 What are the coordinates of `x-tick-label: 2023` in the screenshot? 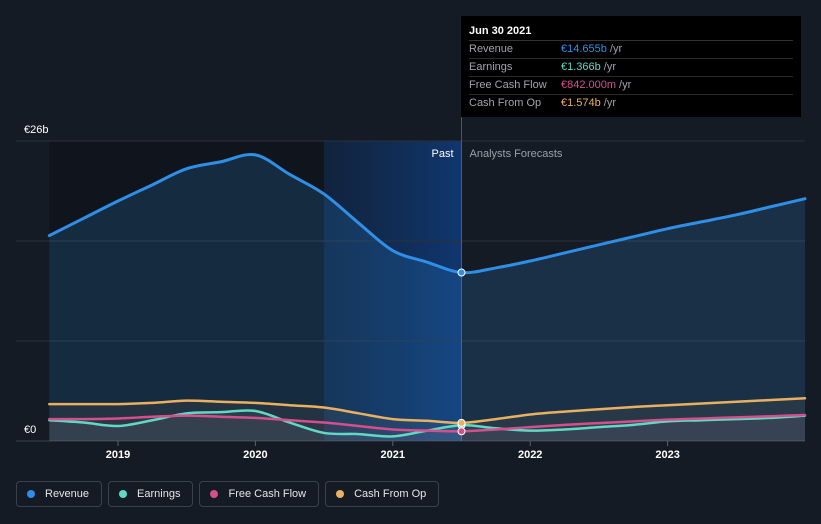 It's located at (667, 455).